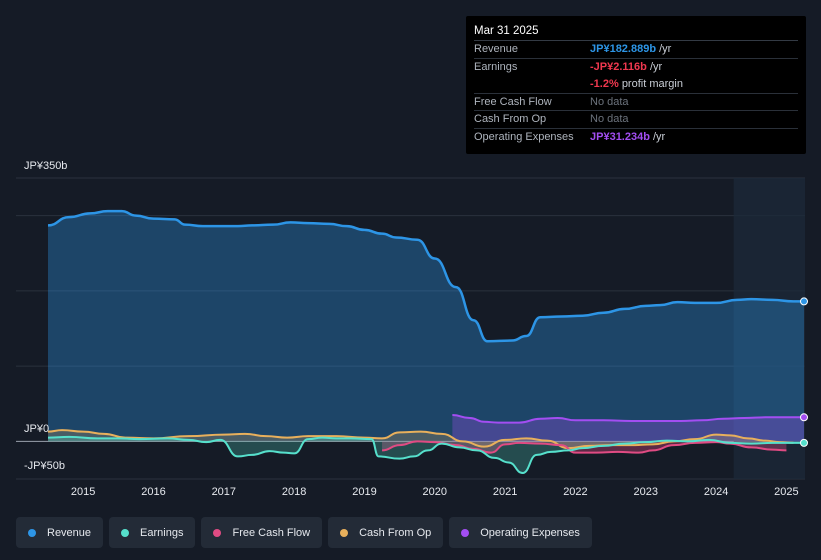 Image resolution: width=821 pixels, height=560 pixels. What do you see at coordinates (636, 32) in the screenshot?
I see `tooltip-date: Mar 31 2025` at bounding box center [636, 32].